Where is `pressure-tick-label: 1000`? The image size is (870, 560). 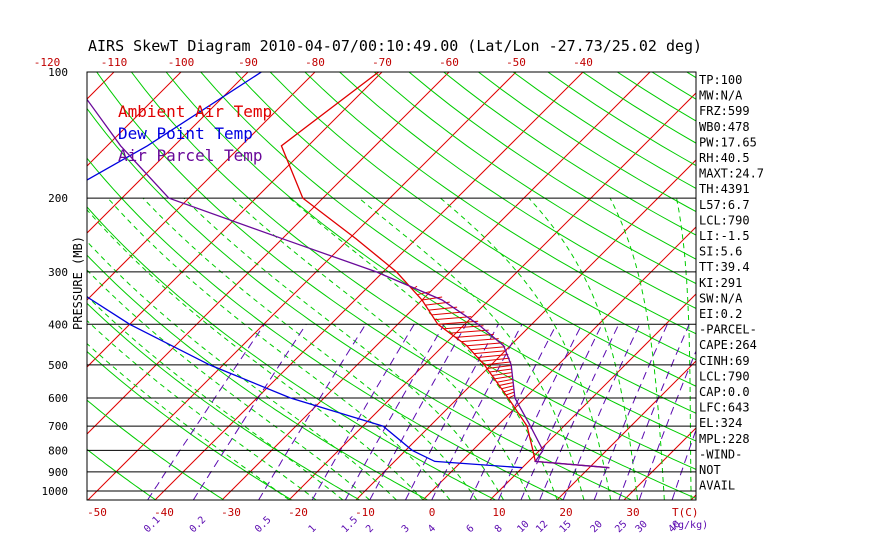
pressure-tick-label: 1000 is located at coordinates (55, 491).